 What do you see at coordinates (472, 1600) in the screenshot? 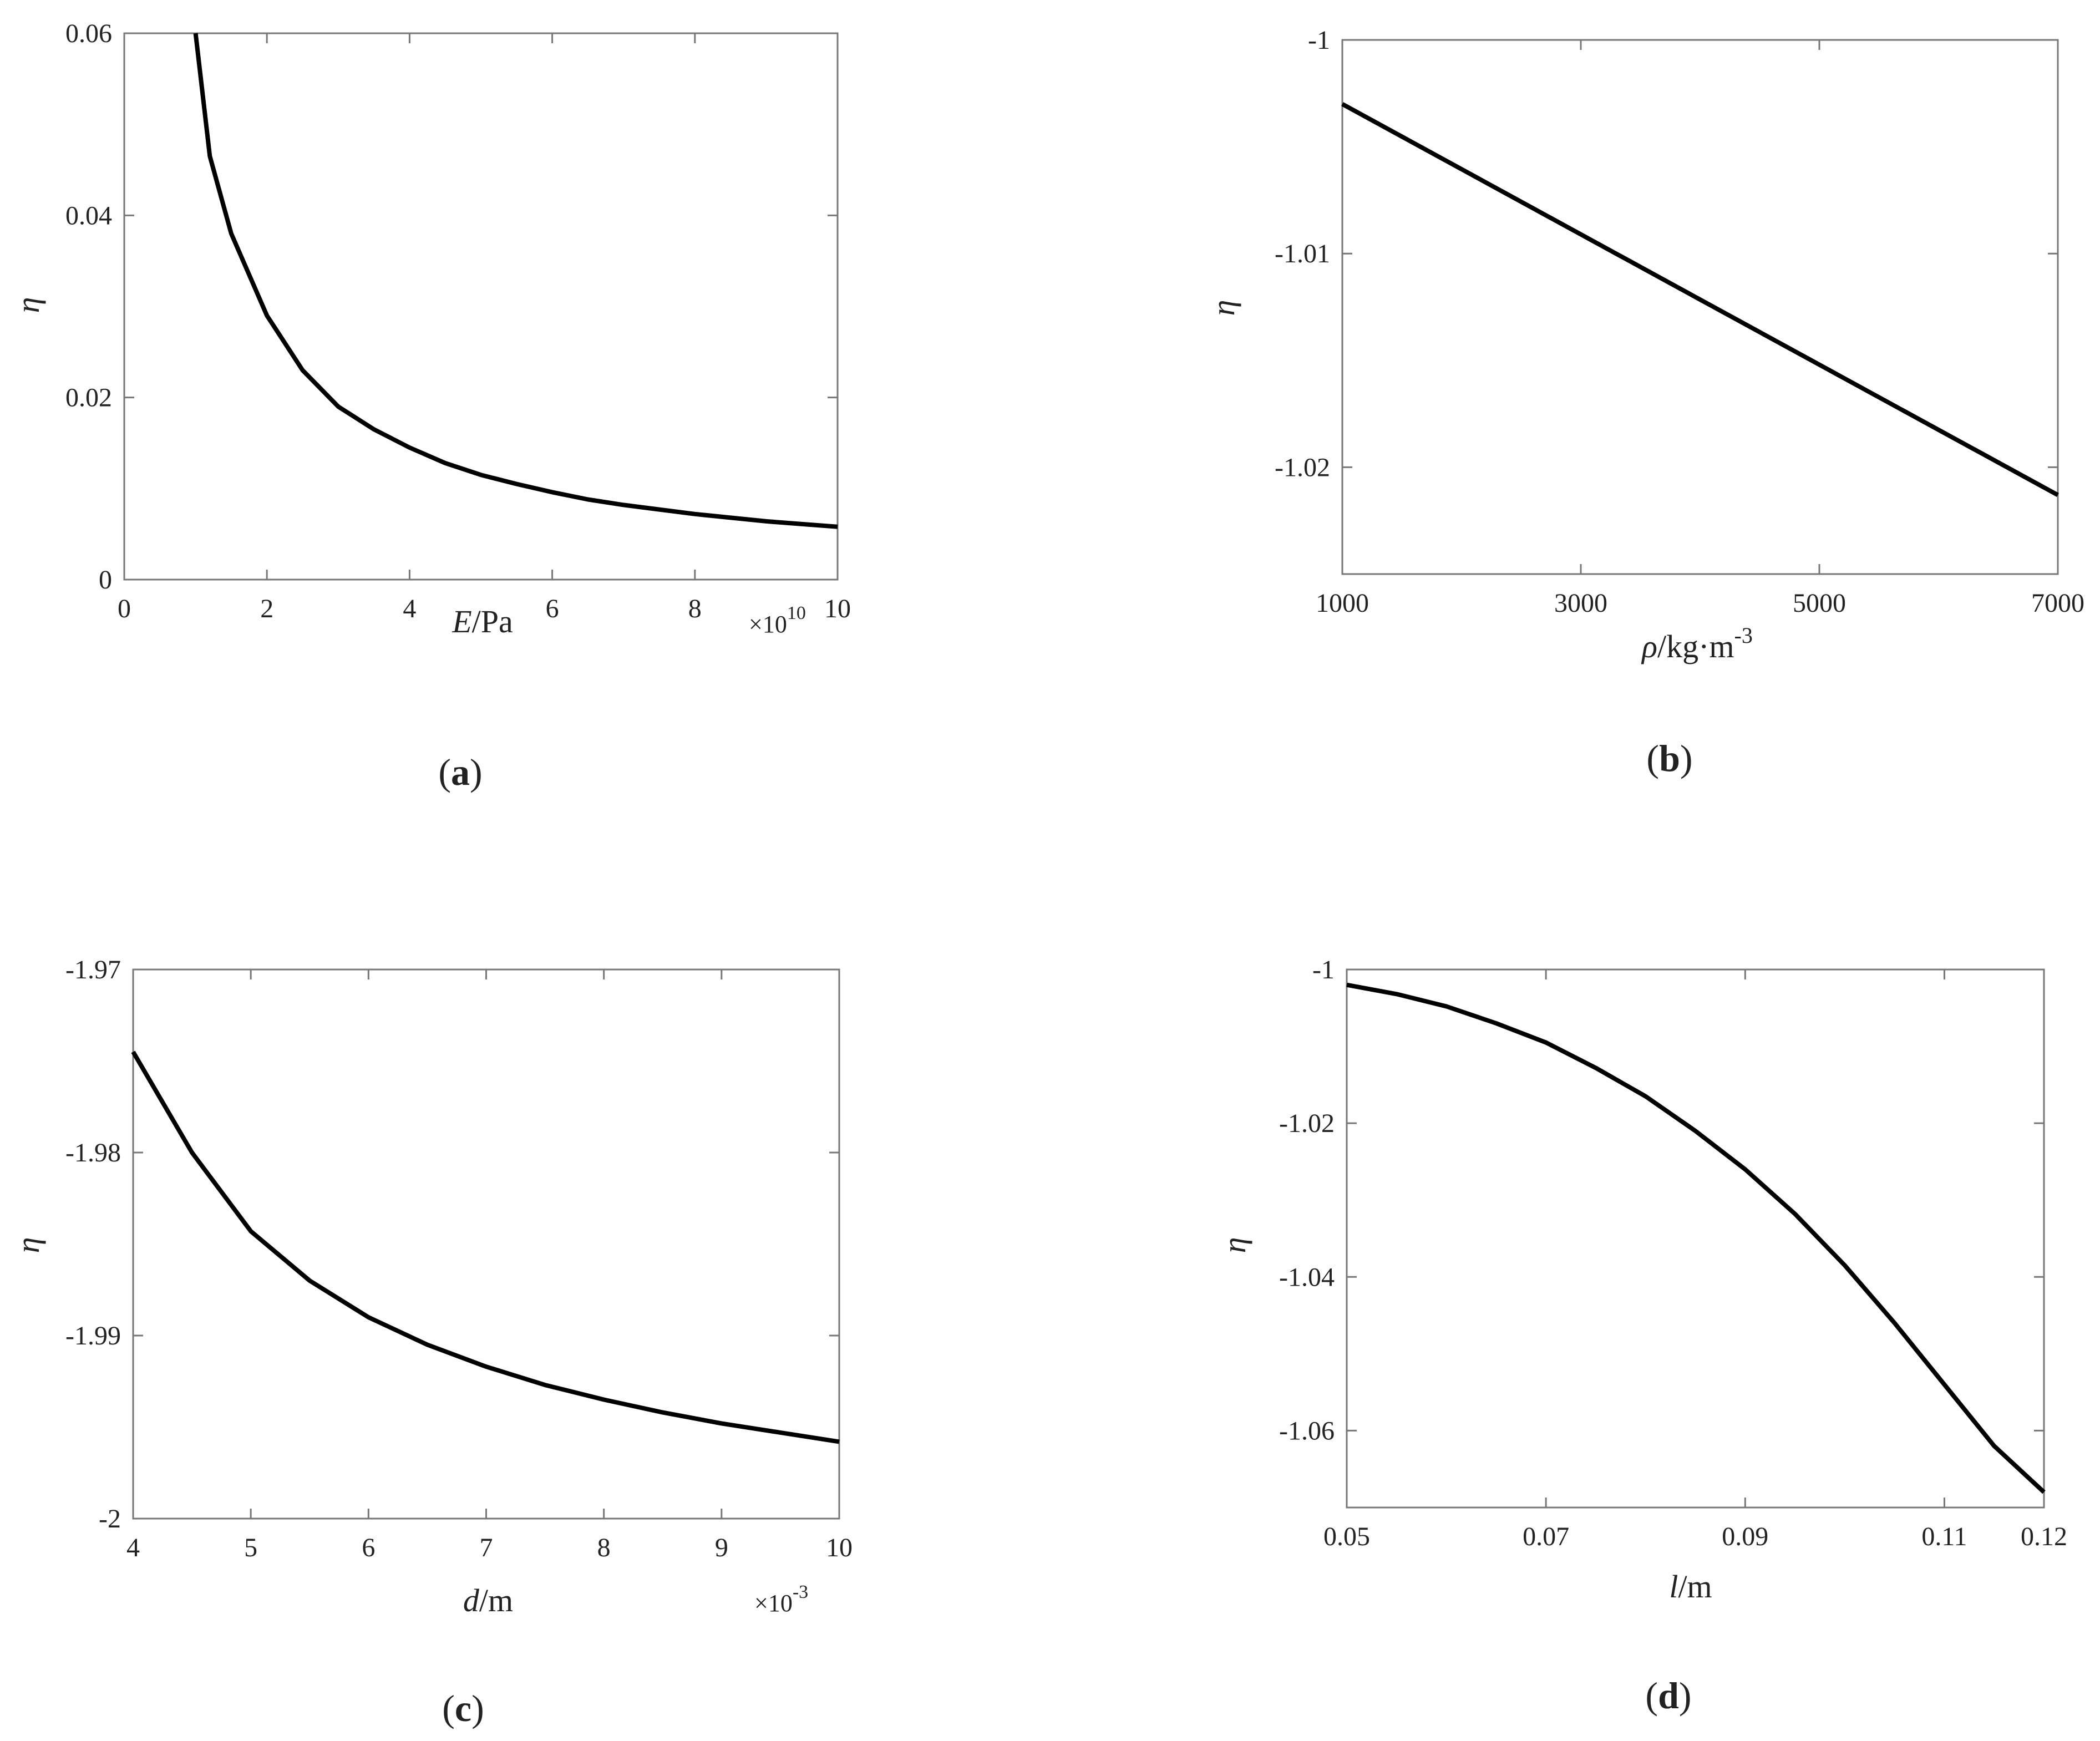
I see `x-axis-label-symbol: d` at bounding box center [472, 1600].